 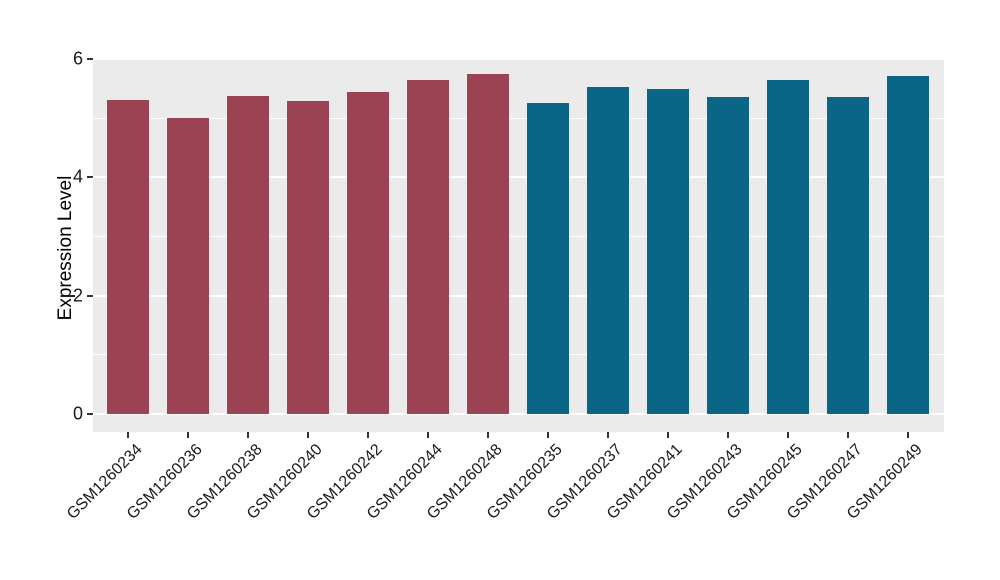 I want to click on gridline-minor-y1, so click(x=518, y=355).